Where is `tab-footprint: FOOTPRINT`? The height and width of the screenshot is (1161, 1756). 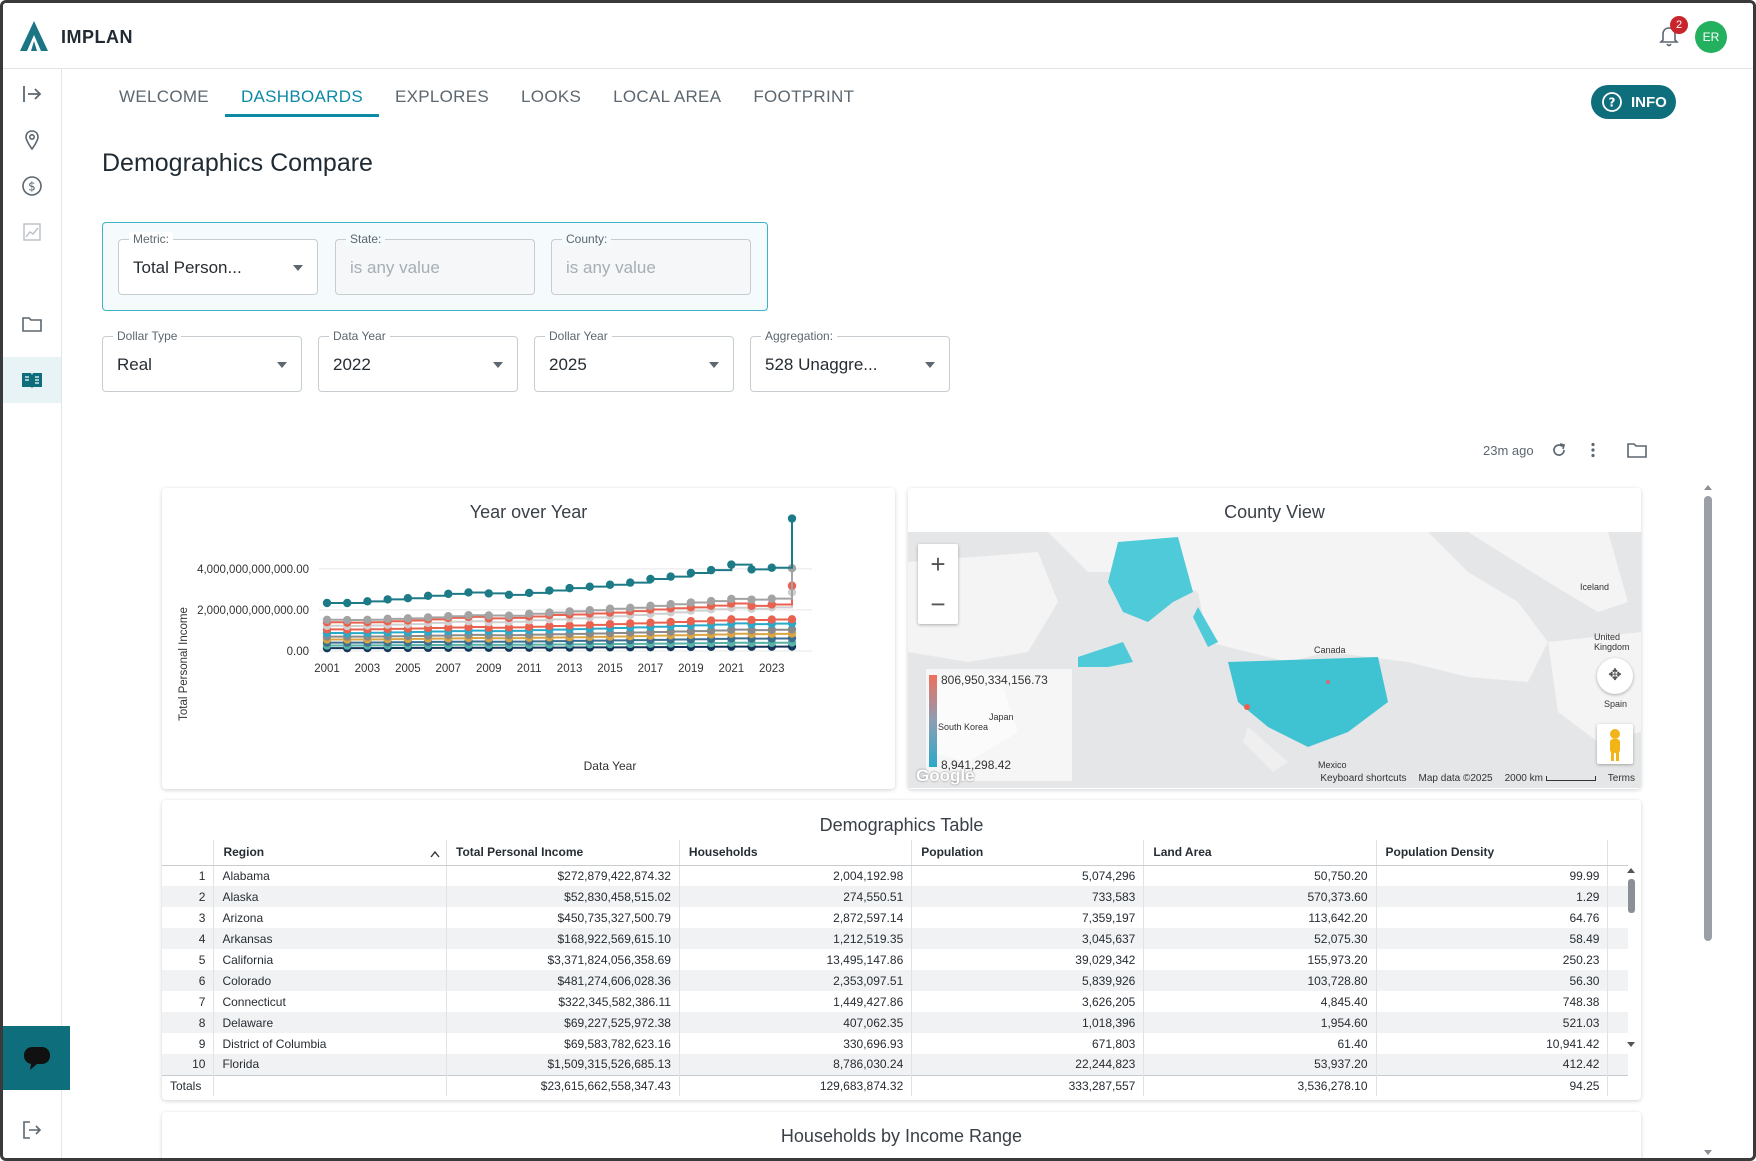
tab-footprint: FOOTPRINT is located at coordinates (804, 96).